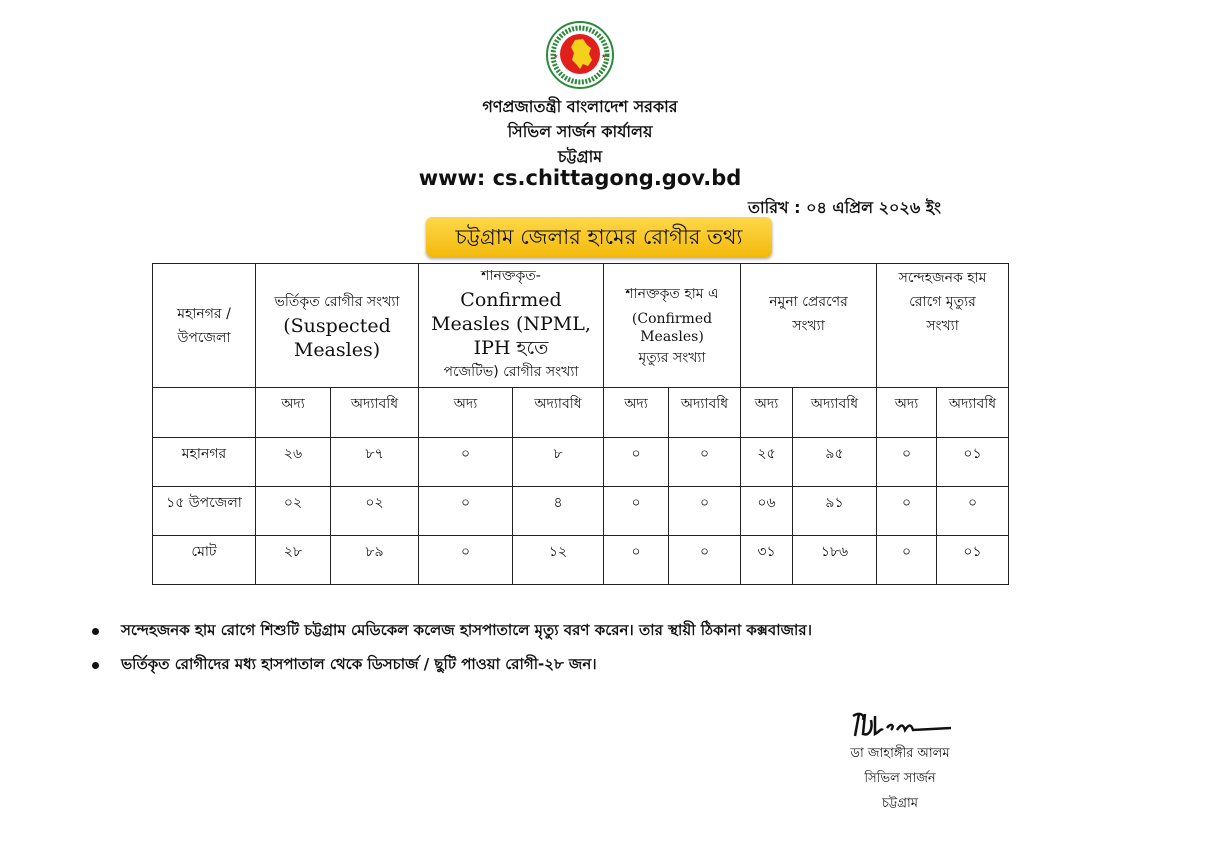 The width and height of the screenshot is (1212, 852). I want to click on table-cell: ৯৫, so click(834, 462).